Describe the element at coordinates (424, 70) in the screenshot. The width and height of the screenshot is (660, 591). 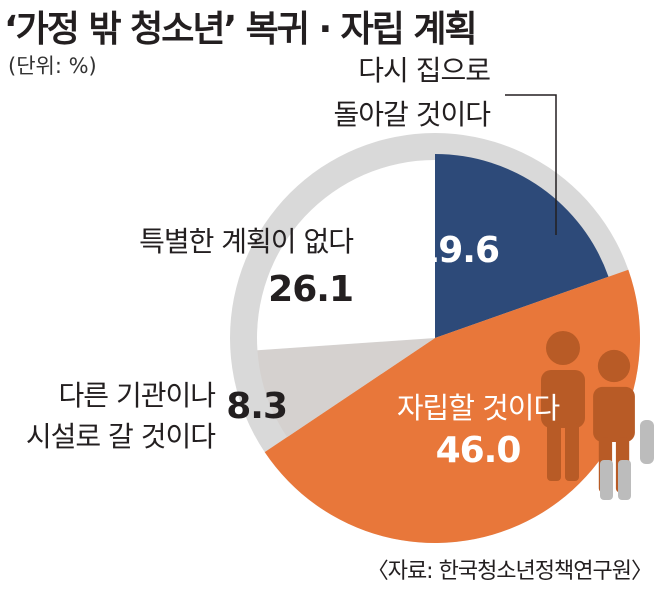
I see `slice-label: 다시 집으로` at that location.